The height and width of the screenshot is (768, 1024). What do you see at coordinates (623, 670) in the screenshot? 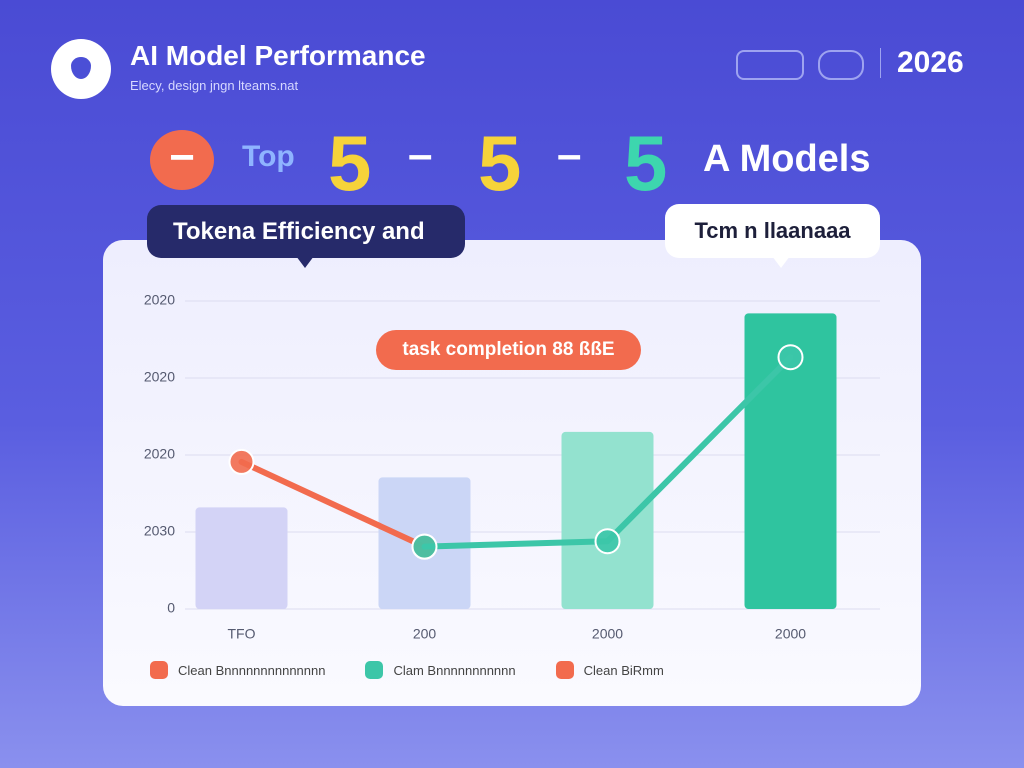
I see `legend-label: Clean BiRmm` at bounding box center [623, 670].